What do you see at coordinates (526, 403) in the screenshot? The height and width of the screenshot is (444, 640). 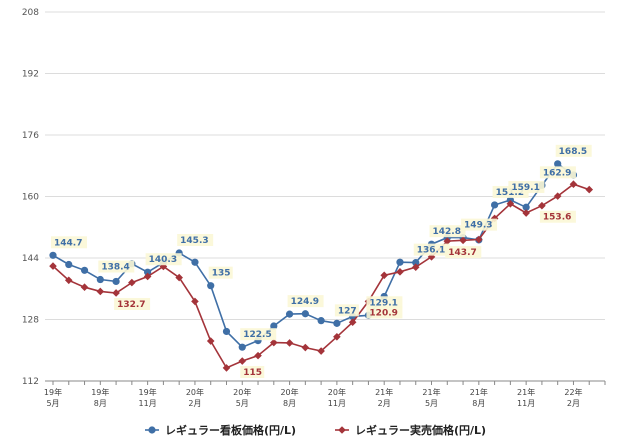 I see `x-tick-label-month: 11月` at bounding box center [526, 403].